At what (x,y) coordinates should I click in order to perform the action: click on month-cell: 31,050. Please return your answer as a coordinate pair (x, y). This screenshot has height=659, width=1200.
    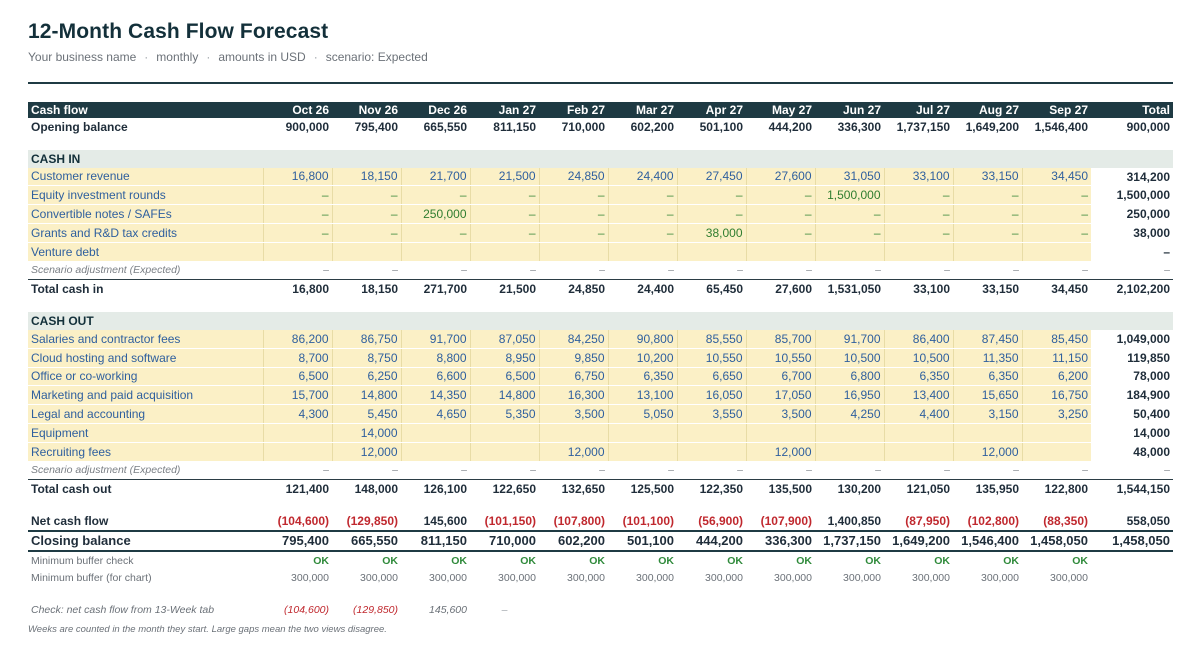
    Looking at the image, I should click on (849, 177).